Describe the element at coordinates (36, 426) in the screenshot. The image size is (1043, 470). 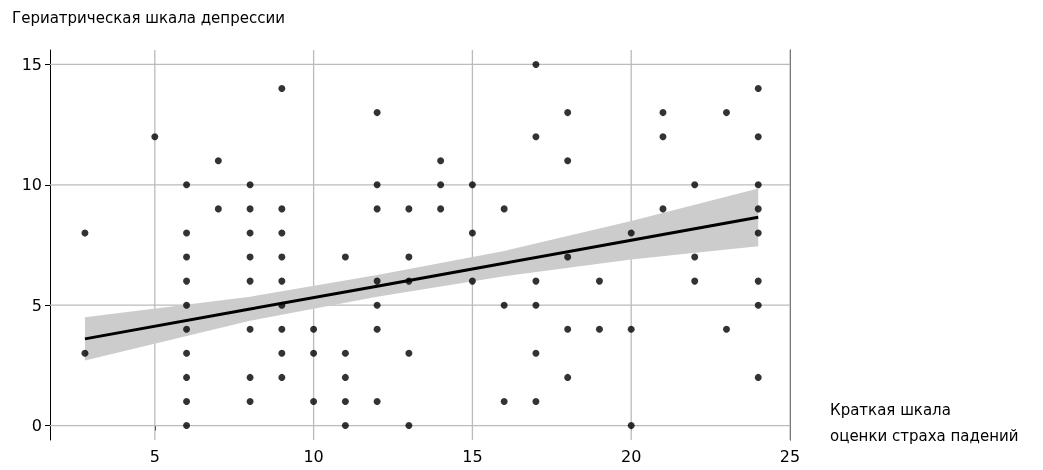
I see `y-tick-label: 0` at that location.